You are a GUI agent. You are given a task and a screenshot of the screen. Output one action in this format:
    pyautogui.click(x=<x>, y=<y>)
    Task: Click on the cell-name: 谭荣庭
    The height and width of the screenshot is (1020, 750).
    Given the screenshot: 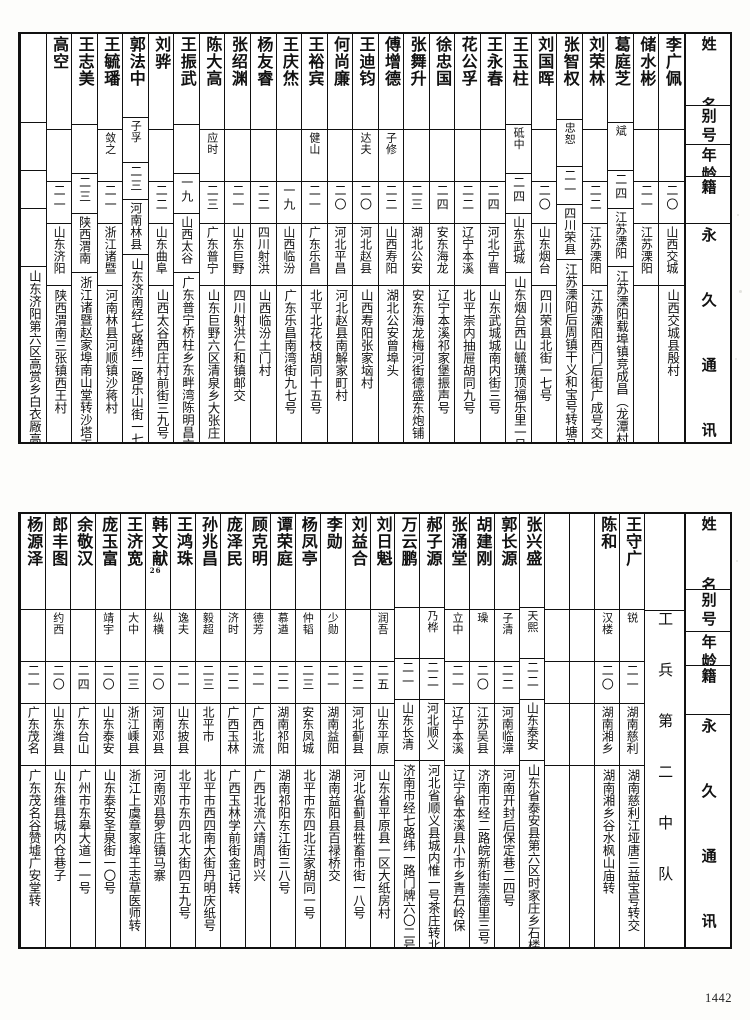 What is the action you would take?
    pyautogui.click(x=282, y=562)
    